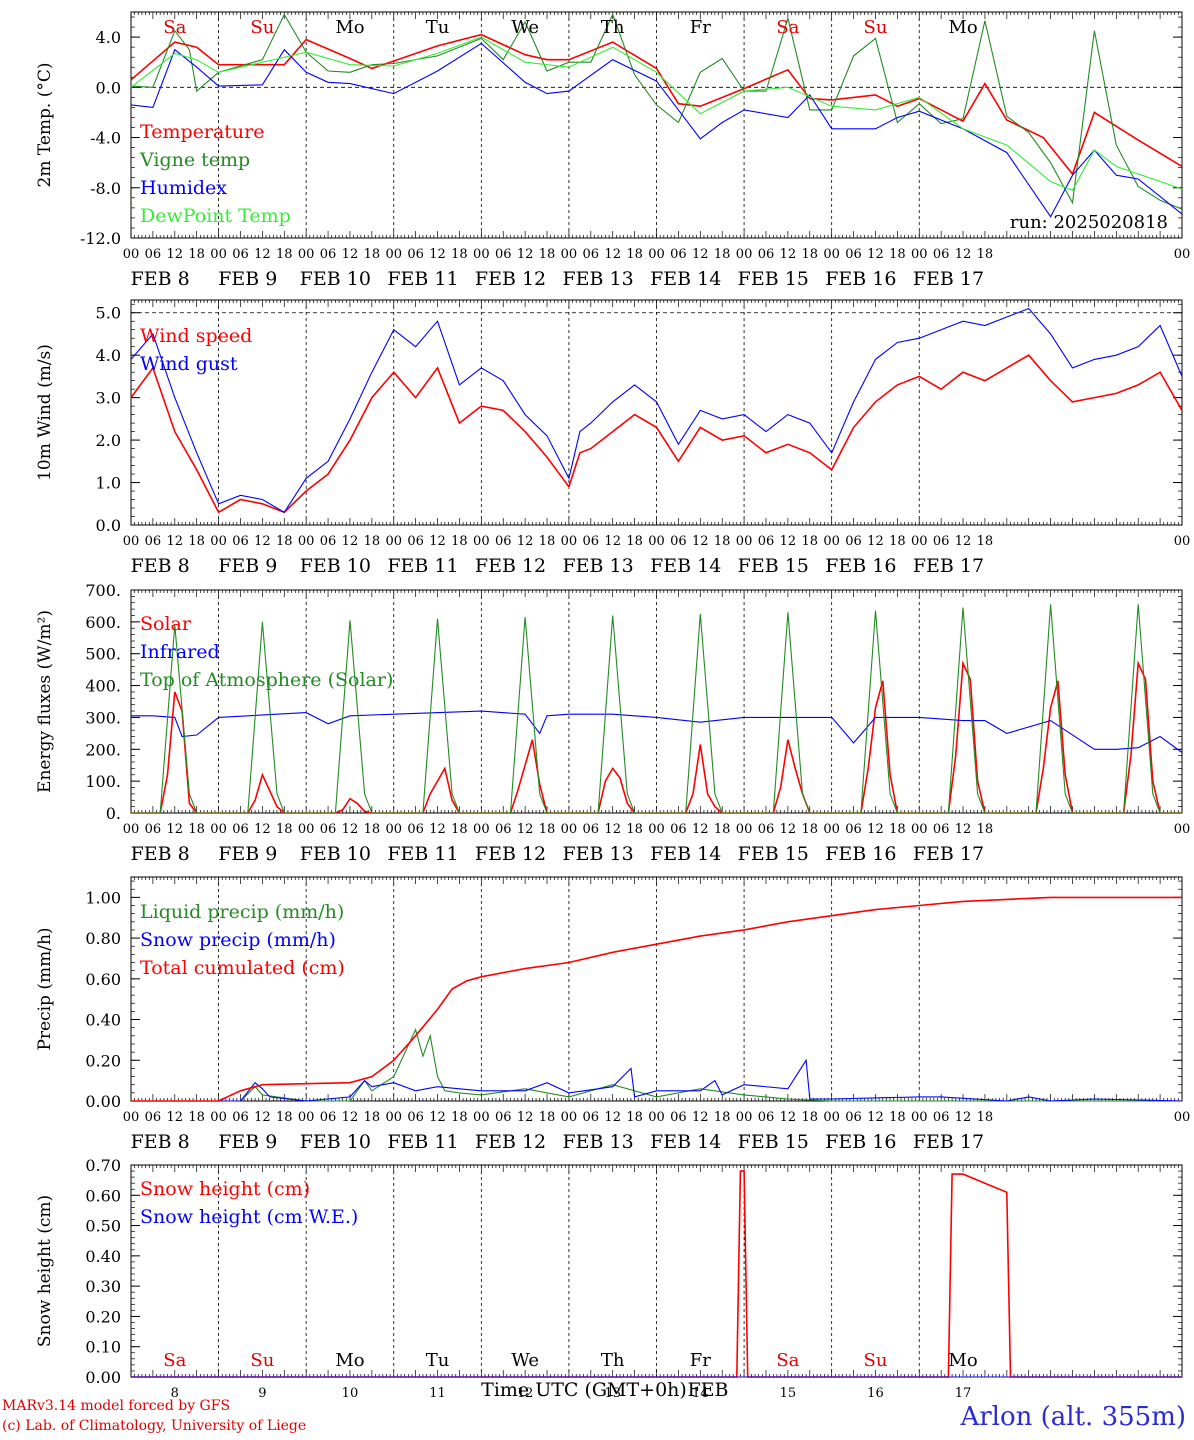  I want to click on legend-entry: Total cumulated (cm), so click(242, 968).